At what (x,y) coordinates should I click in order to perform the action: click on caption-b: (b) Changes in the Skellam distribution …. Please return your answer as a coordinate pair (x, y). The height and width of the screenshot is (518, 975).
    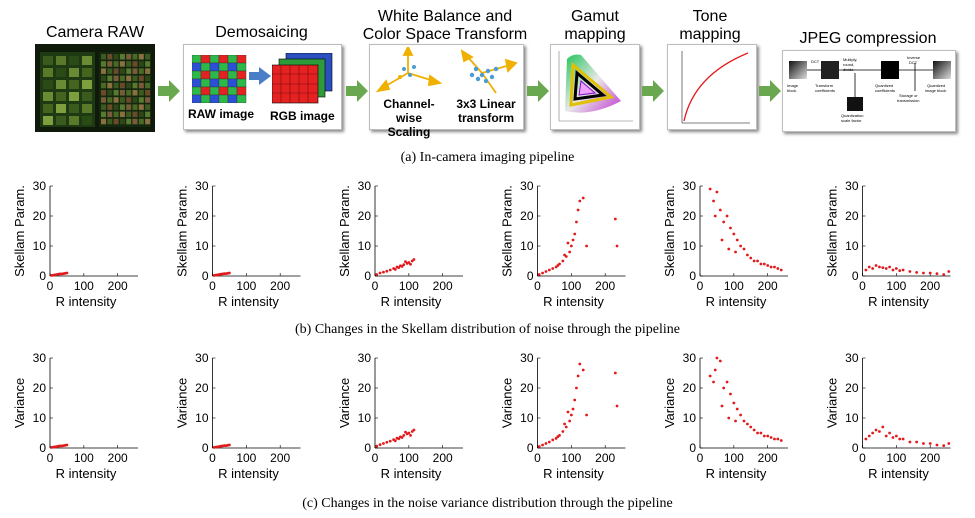
    Looking at the image, I should click on (487, 329).